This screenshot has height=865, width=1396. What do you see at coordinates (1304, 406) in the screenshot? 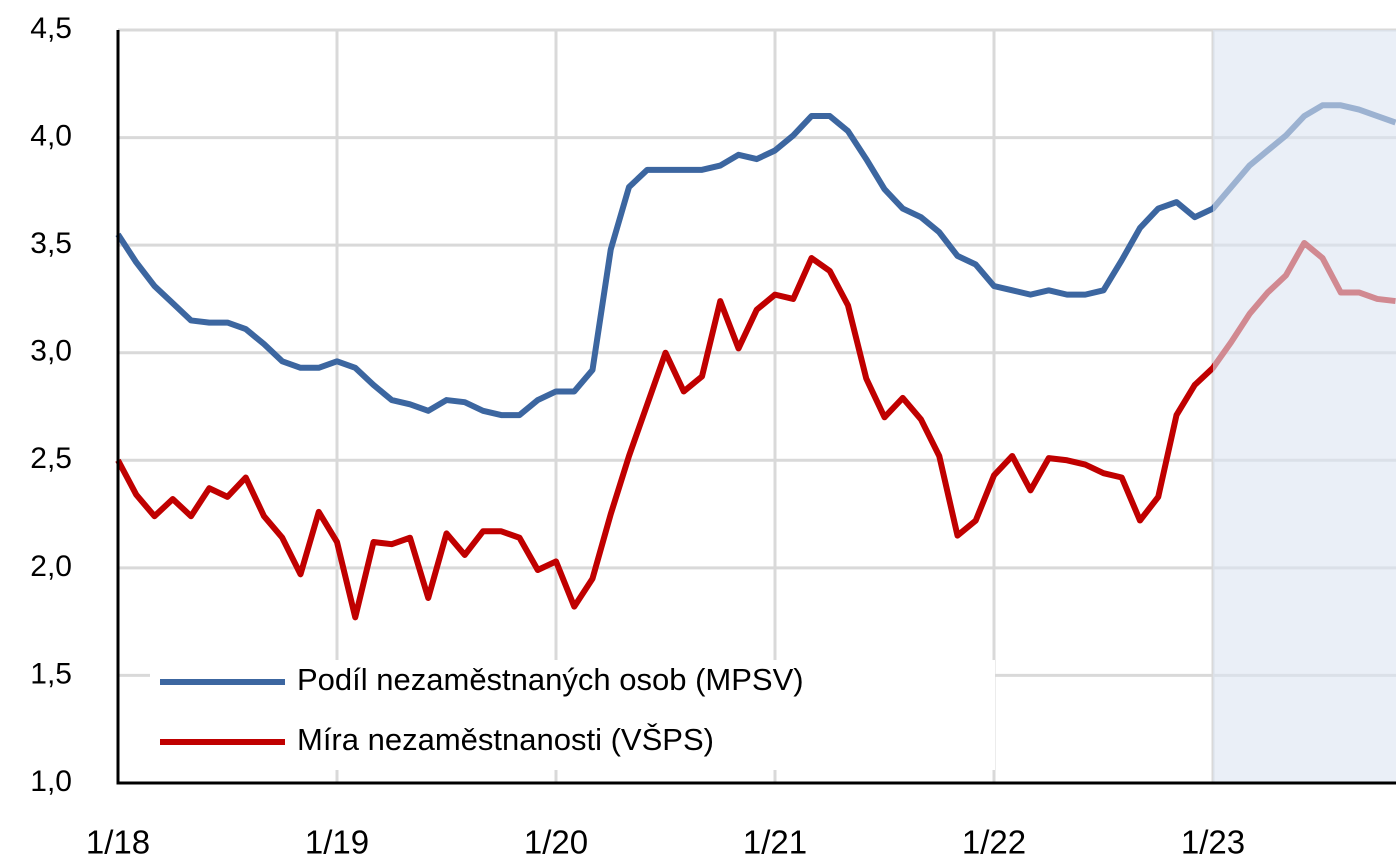
I see `forecast-shade` at bounding box center [1304, 406].